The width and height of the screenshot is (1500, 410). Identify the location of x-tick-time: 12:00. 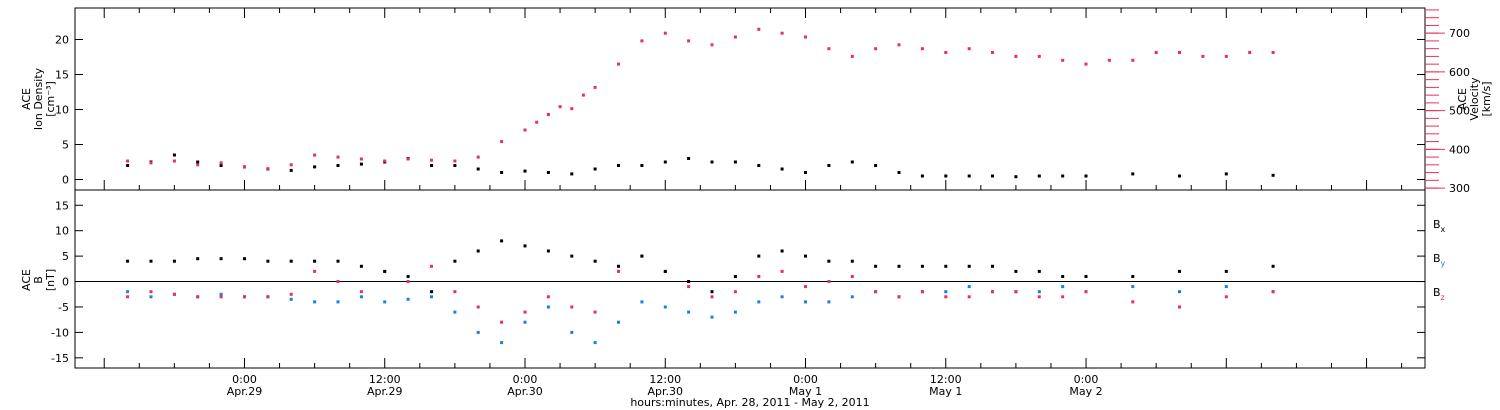
(946, 379).